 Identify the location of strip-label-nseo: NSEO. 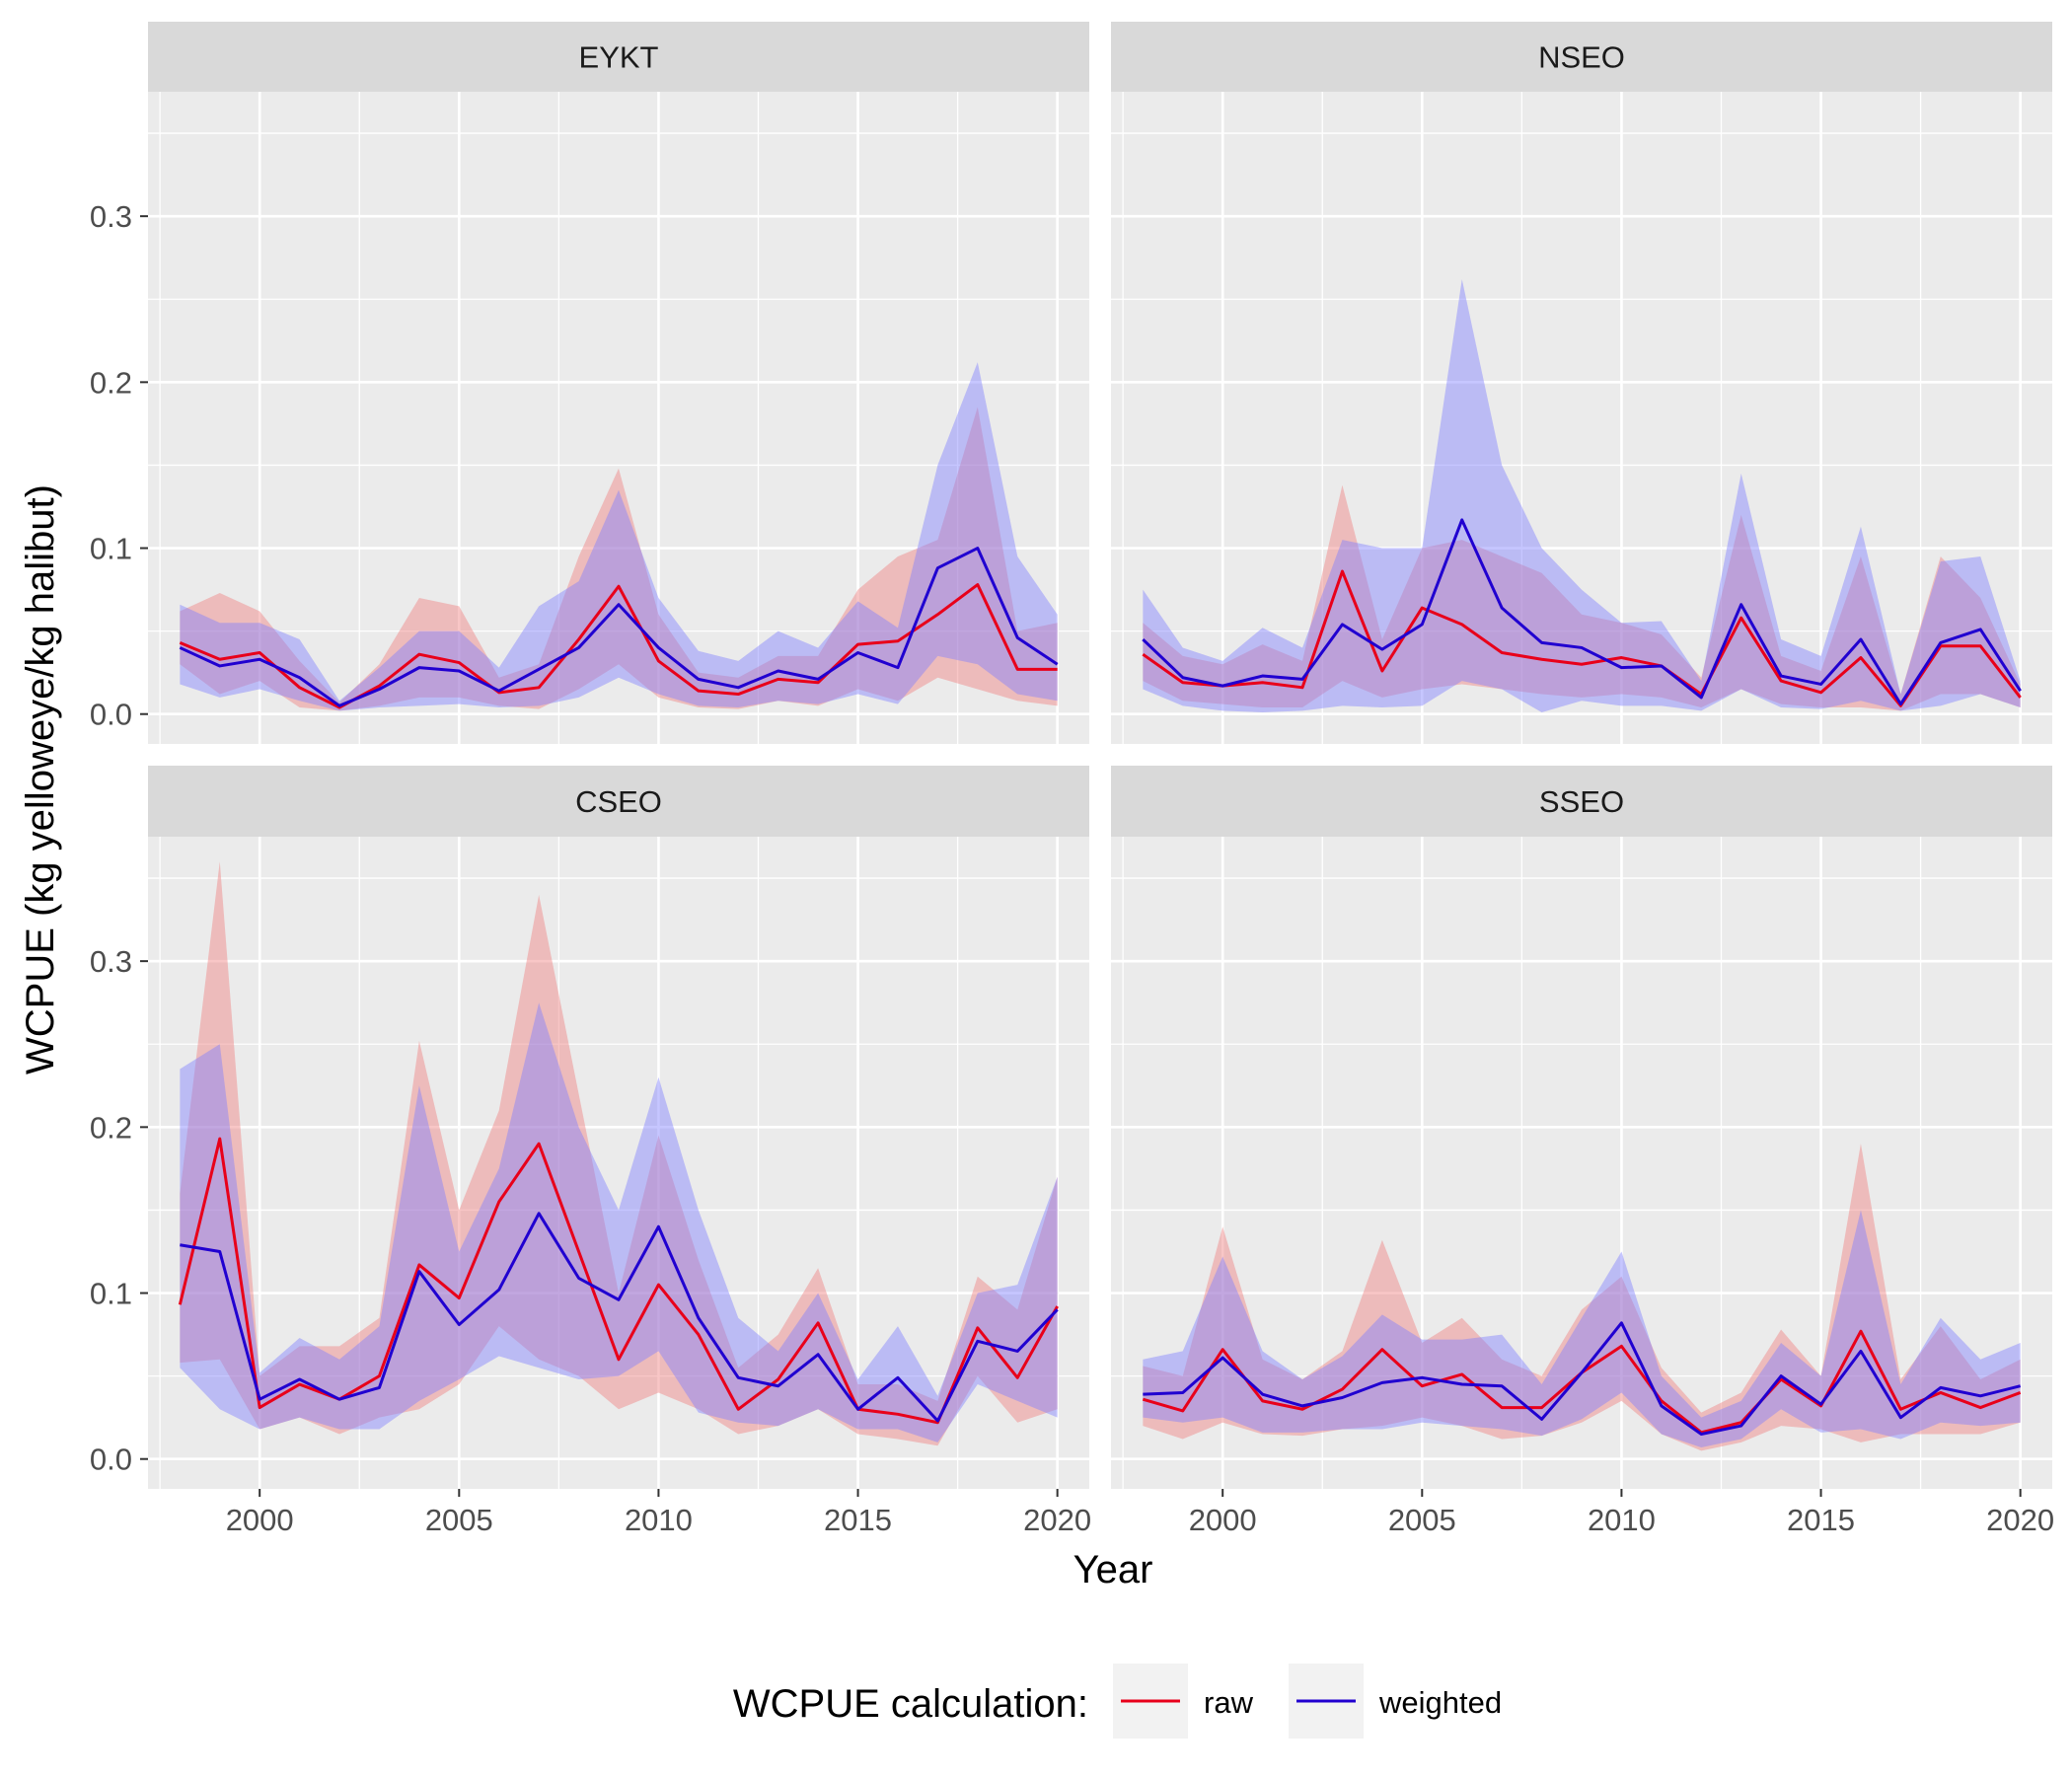
(1581, 58).